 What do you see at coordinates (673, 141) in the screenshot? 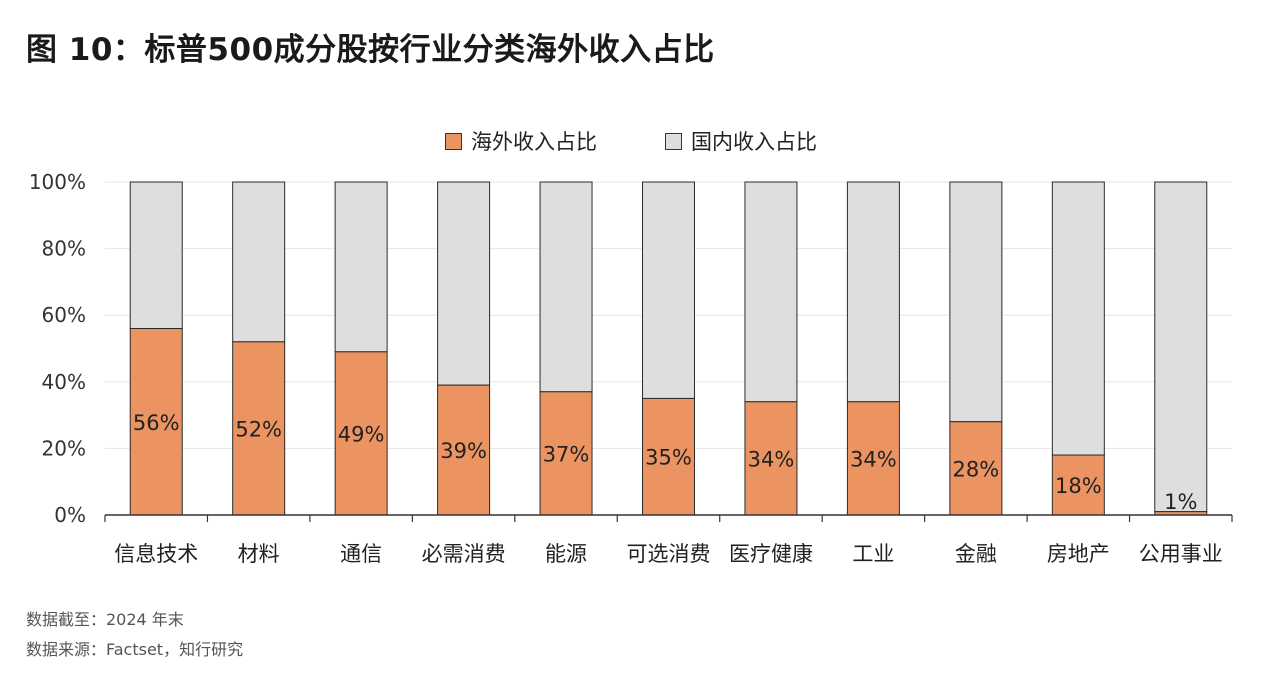
I see `legend-swatch-domestic` at bounding box center [673, 141].